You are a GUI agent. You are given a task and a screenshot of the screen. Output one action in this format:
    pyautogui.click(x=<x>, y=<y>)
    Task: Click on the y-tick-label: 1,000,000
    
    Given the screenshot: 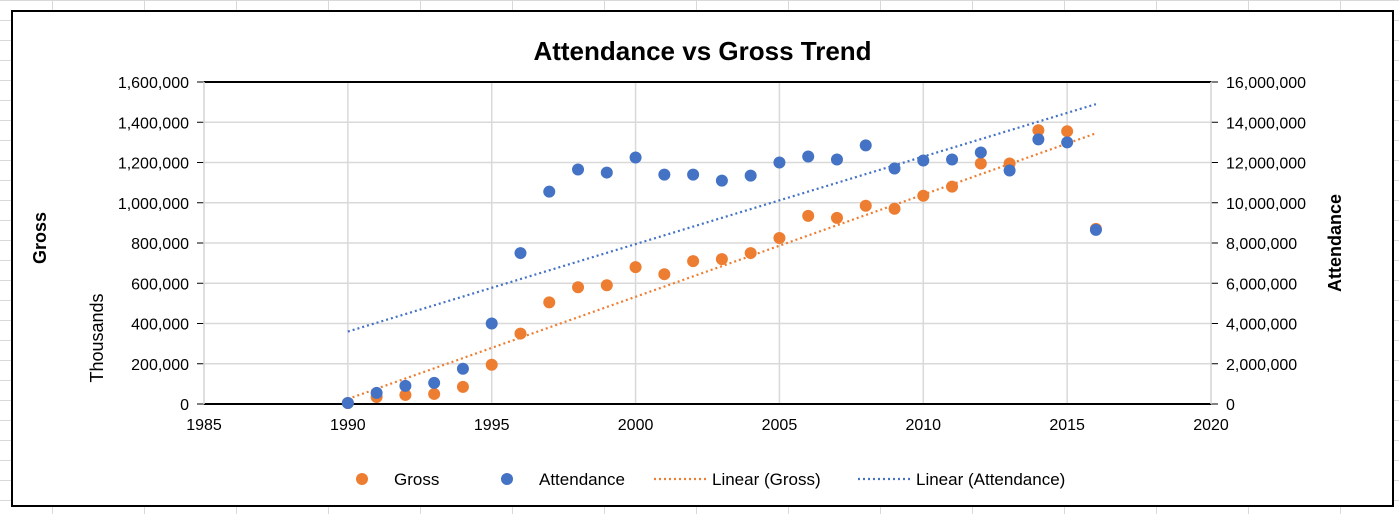 What is the action you would take?
    pyautogui.click(x=153, y=204)
    